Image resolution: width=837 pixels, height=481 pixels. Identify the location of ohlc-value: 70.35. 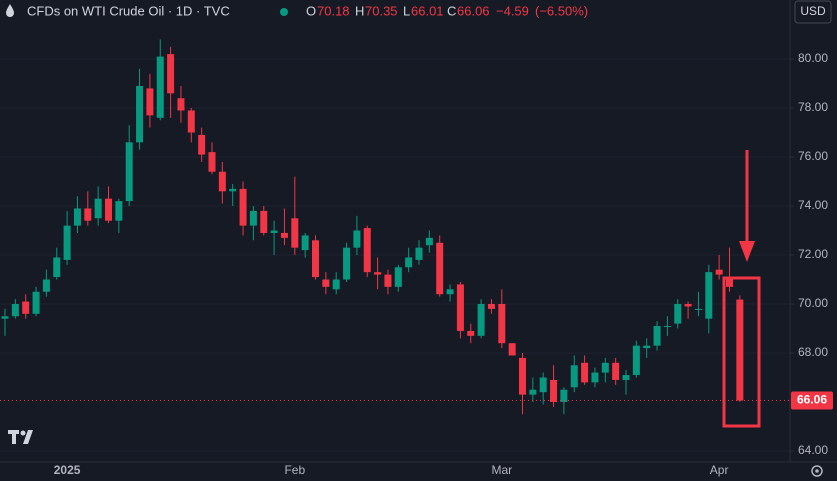
(381, 10).